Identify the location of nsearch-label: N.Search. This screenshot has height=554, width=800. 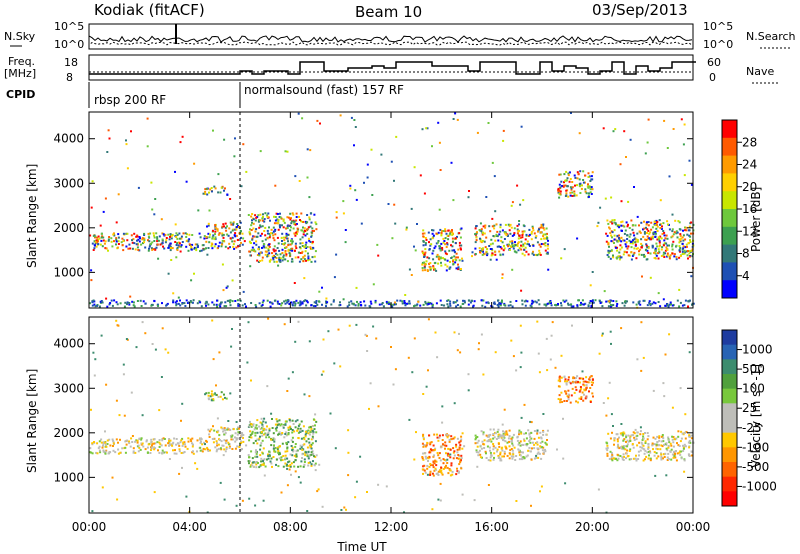
(771, 36).